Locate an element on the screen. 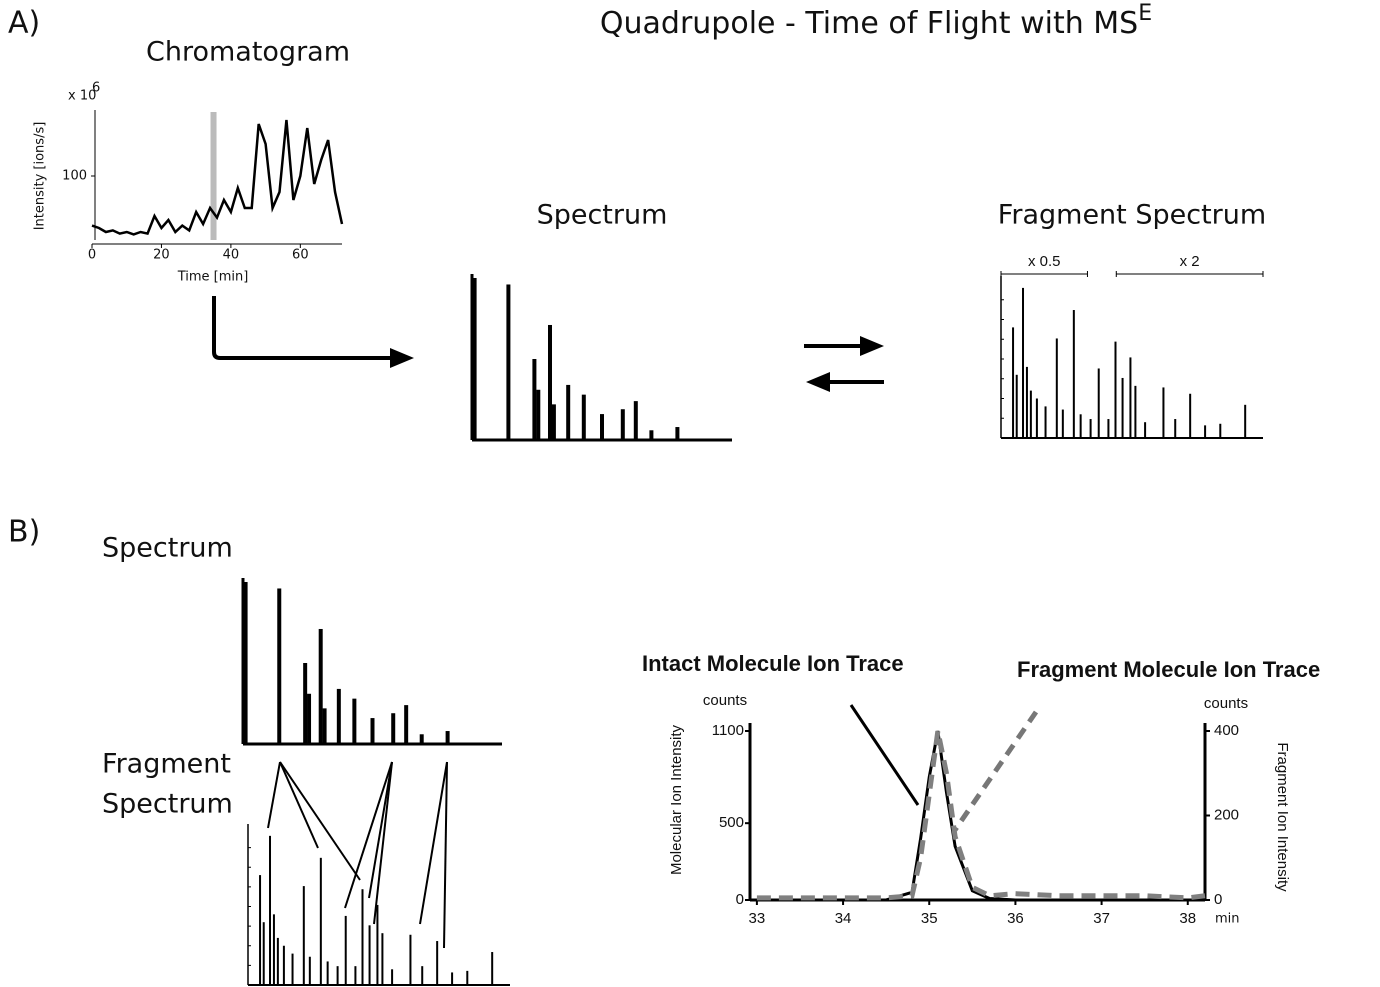  x-tick-label: 34 is located at coordinates (843, 918).